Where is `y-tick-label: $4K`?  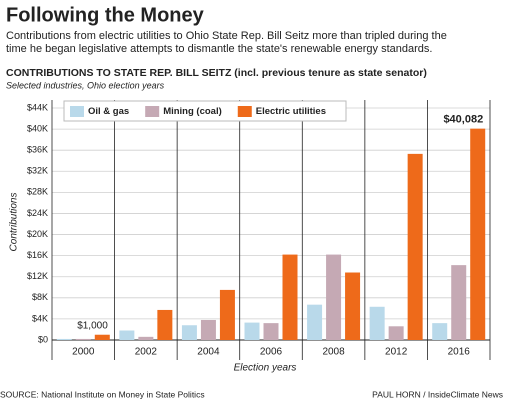 y-tick-label: $4K is located at coordinates (40, 318).